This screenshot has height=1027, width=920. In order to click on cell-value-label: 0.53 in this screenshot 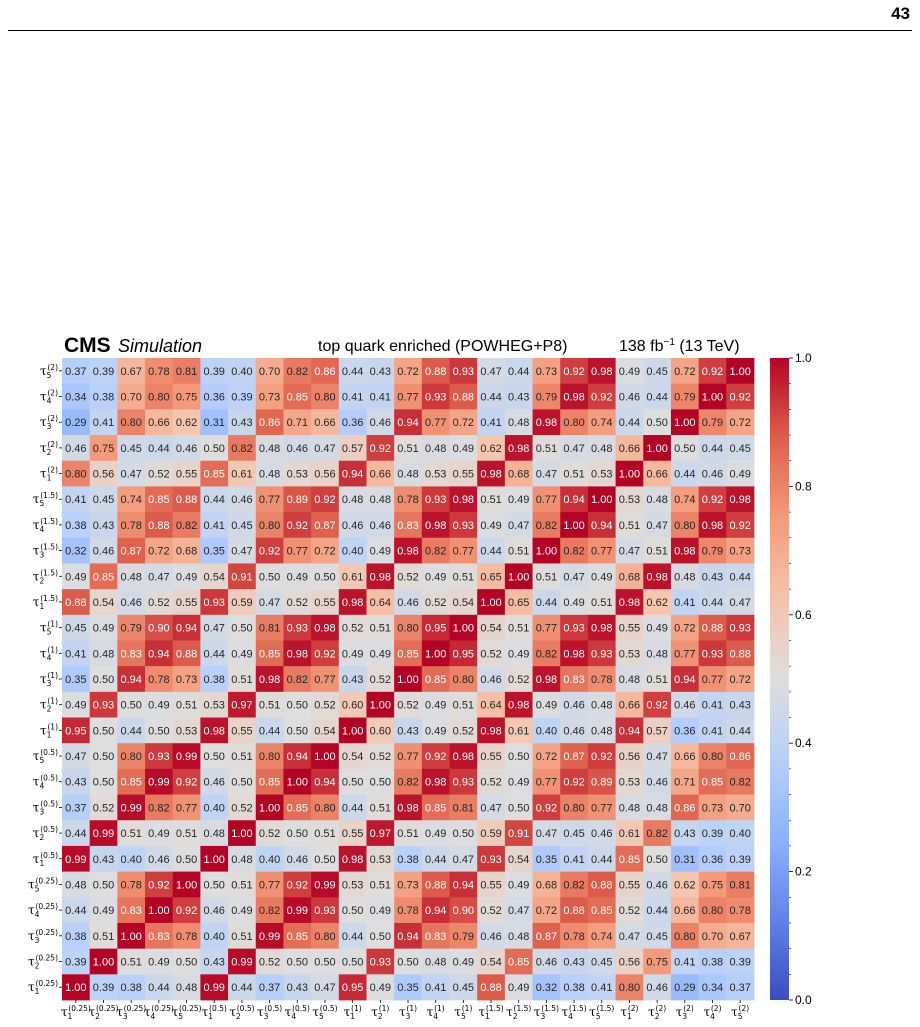, I will do `click(435, 475)`.